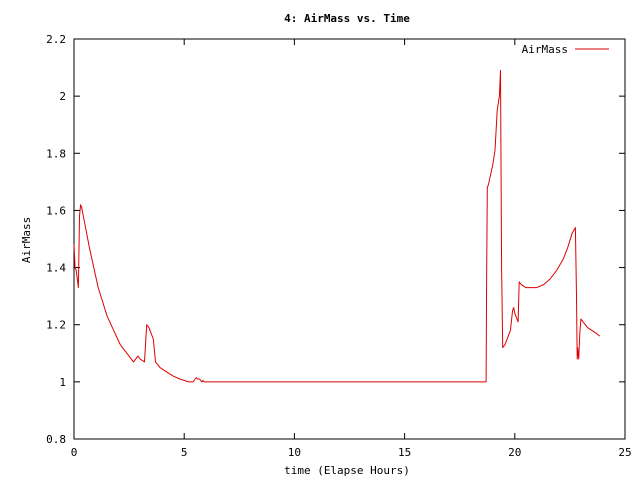  Describe the element at coordinates (624, 452) in the screenshot. I see `x-tick-label: 25` at that location.